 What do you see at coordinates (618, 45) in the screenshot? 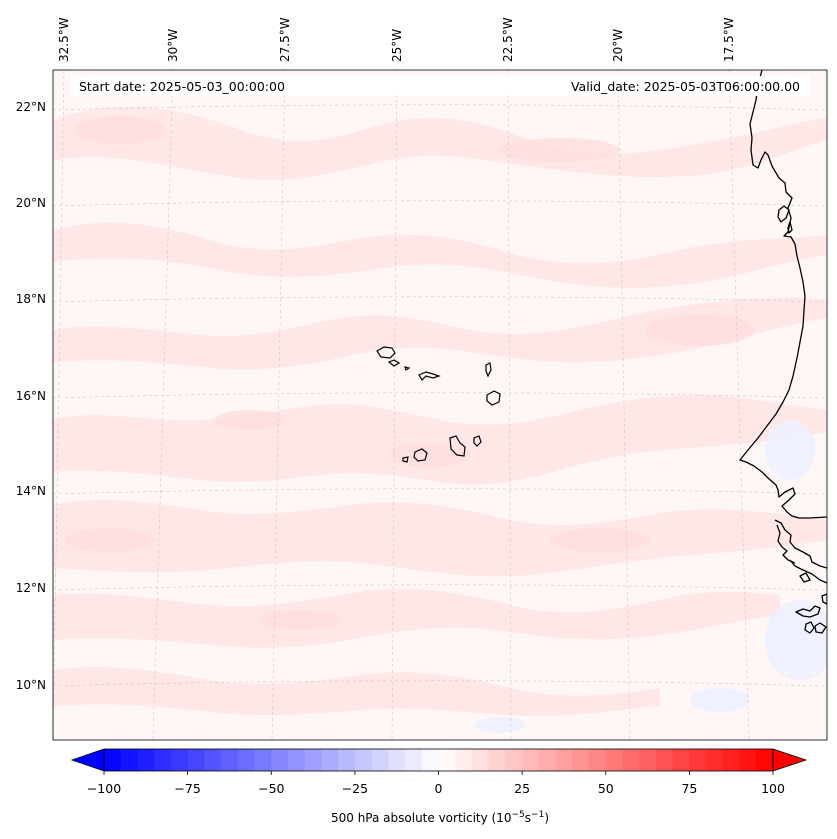
I see `lon-label: 20°W` at bounding box center [618, 45].